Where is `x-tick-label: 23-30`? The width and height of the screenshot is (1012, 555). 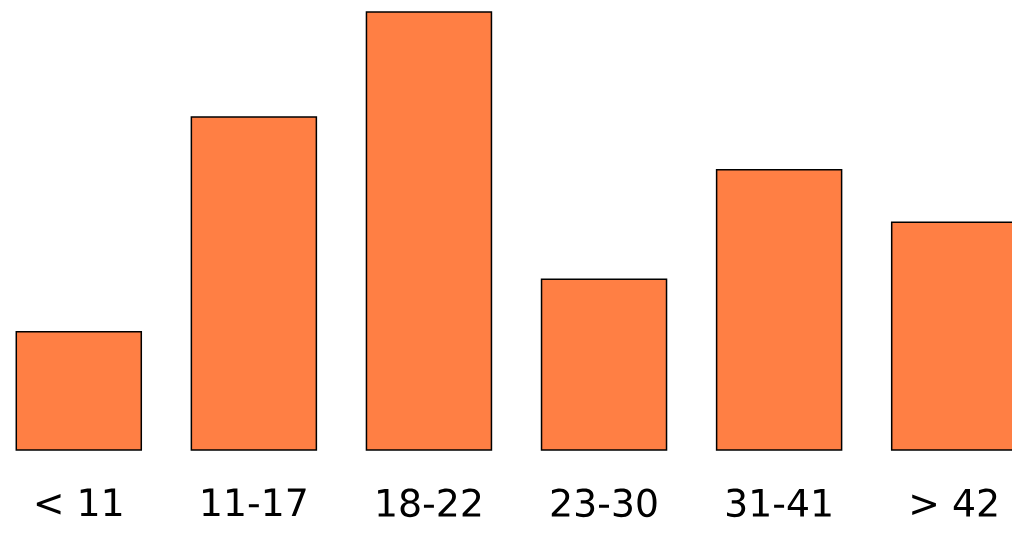
x-tick-label: 23-30 is located at coordinates (604, 503).